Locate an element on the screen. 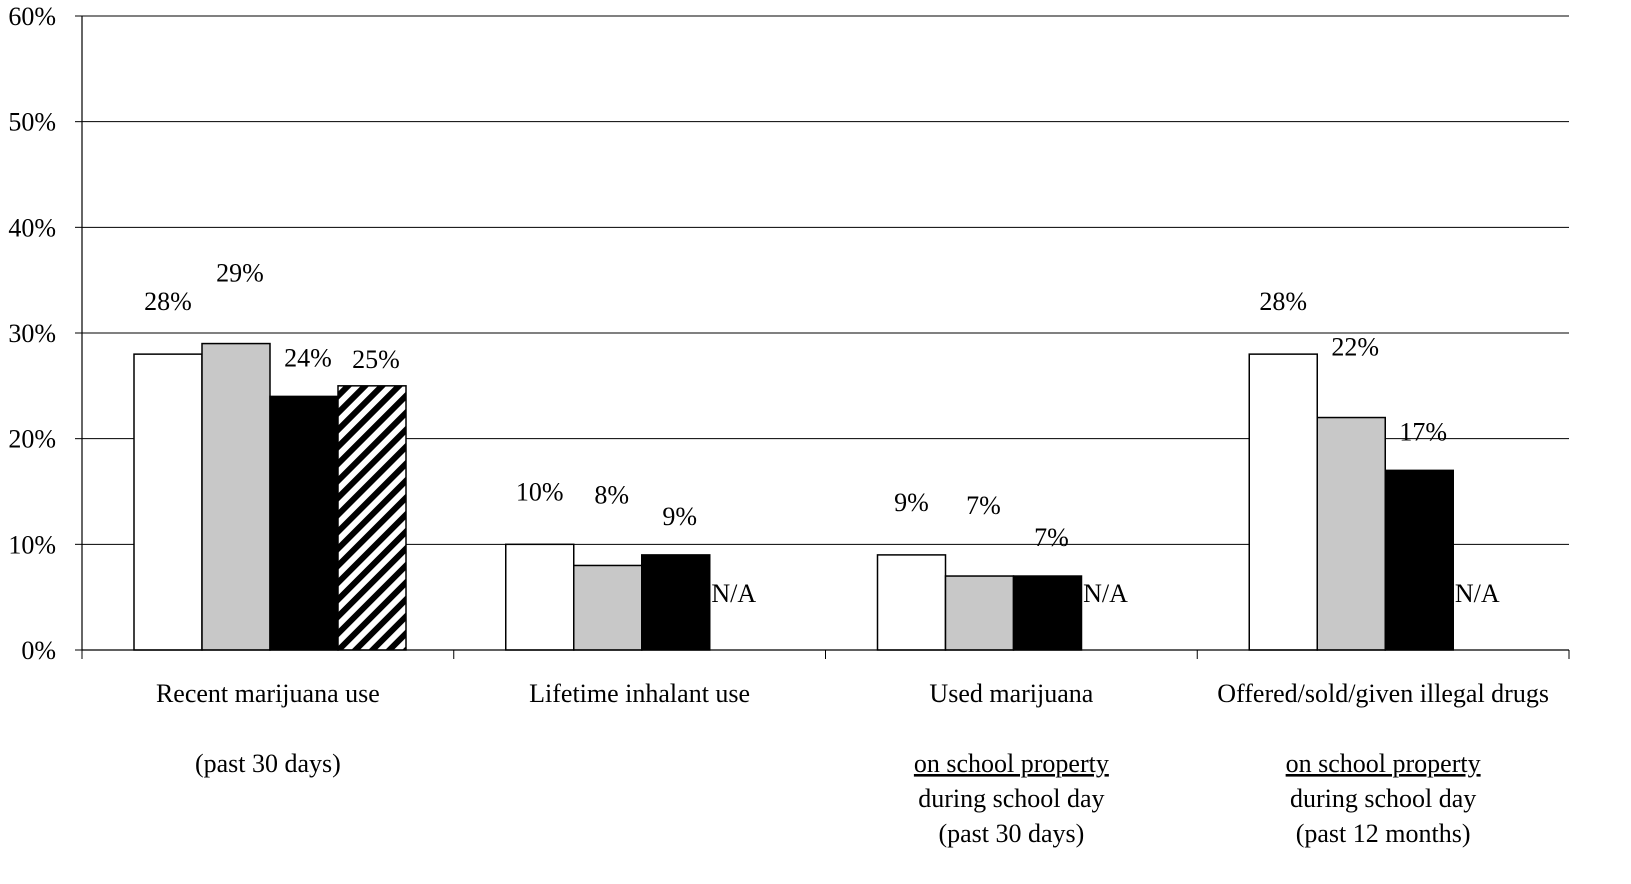 This screenshot has width=1631, height=884. category-label: (past 12 months) is located at coordinates (1383, 833).